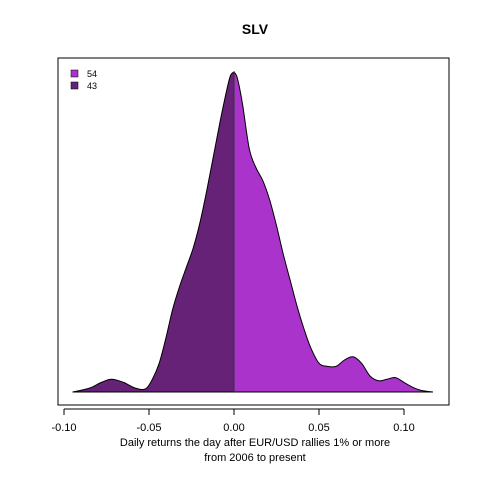 The image size is (480, 480). I want to click on x-axis-label-line-2: from 2006 to present, so click(255, 458).